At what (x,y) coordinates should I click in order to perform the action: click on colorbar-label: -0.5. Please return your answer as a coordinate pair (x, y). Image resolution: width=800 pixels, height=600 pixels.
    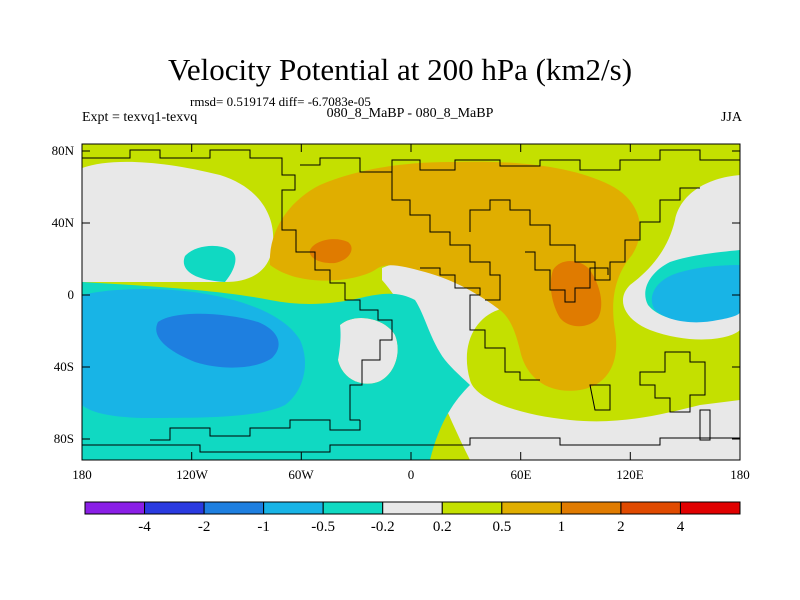
    Looking at the image, I should click on (323, 527).